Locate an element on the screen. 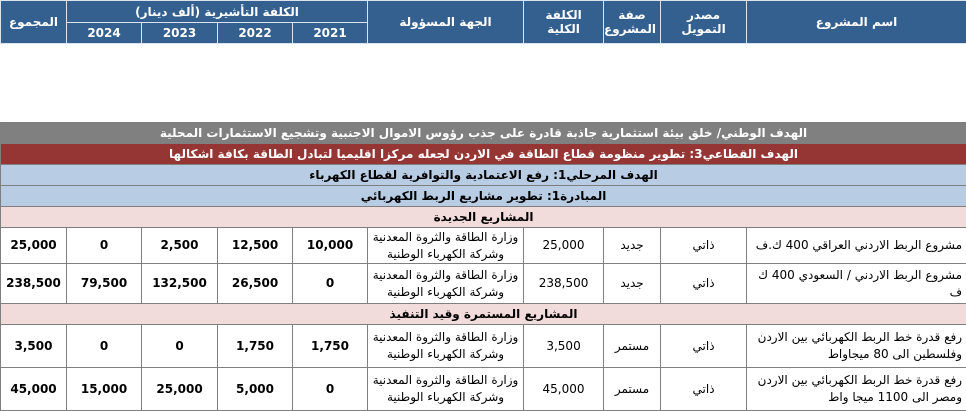 This screenshot has height=411, width=966. row-total: 45,000 is located at coordinates (34, 389).